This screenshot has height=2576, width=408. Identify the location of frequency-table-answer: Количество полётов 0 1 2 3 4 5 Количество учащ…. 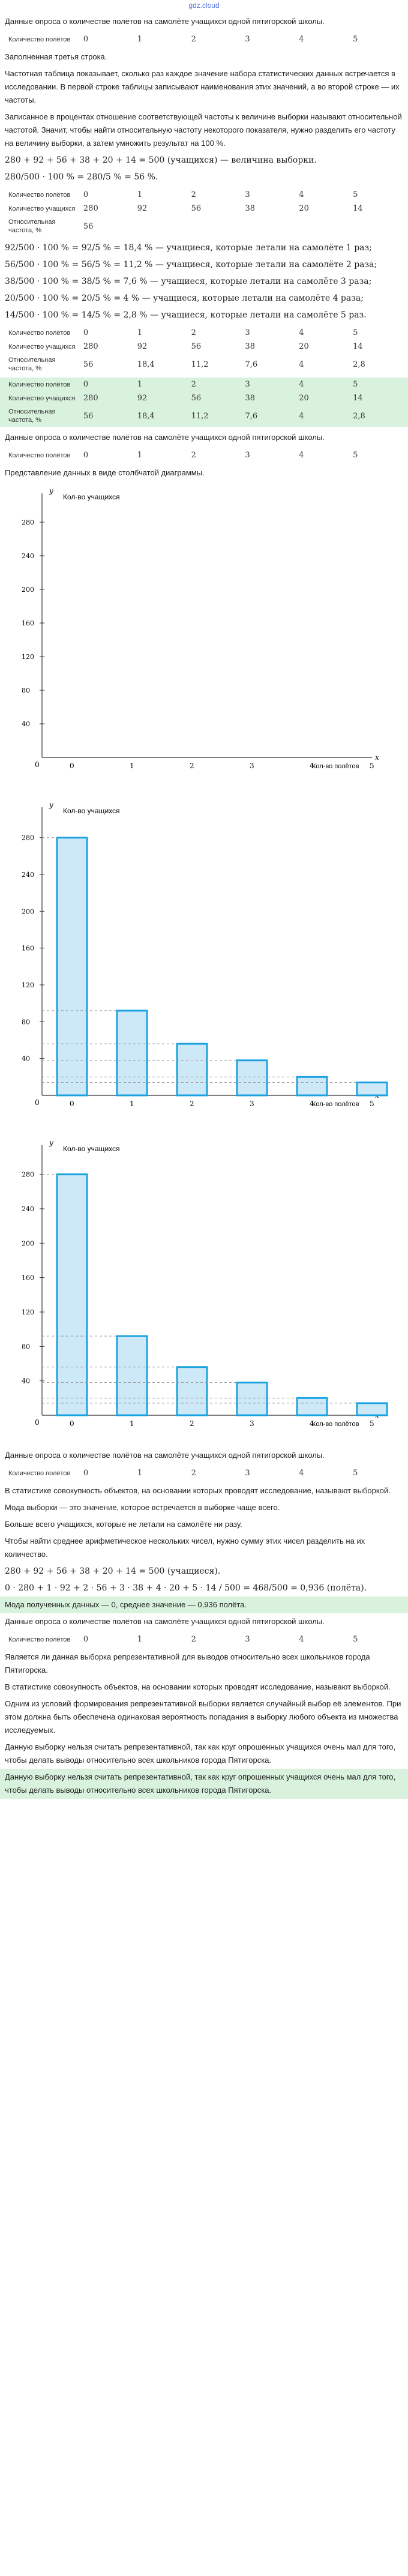
(204, 402).